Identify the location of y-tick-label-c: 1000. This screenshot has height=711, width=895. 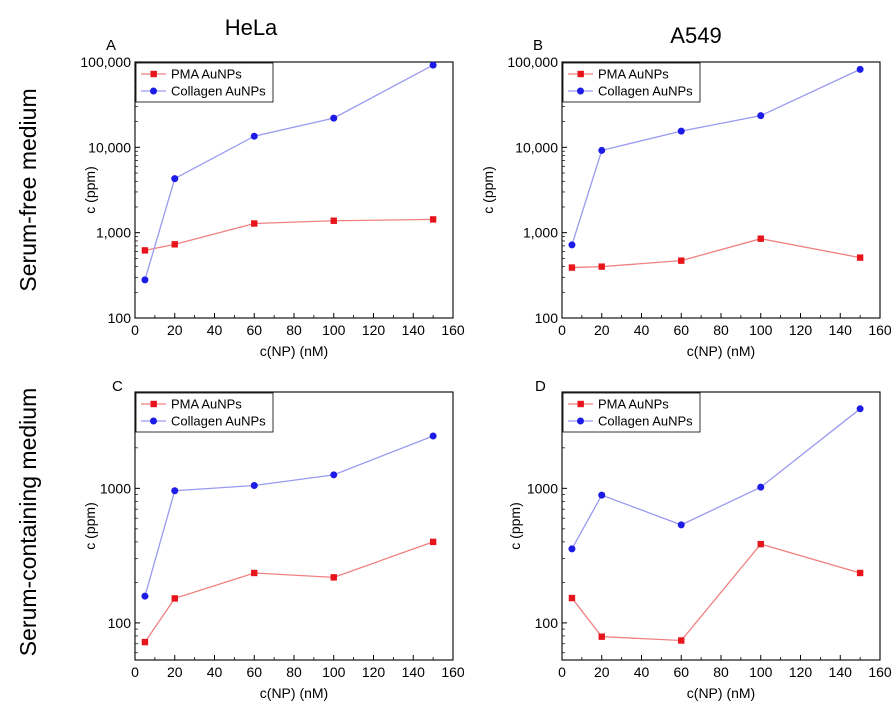
(115, 488).